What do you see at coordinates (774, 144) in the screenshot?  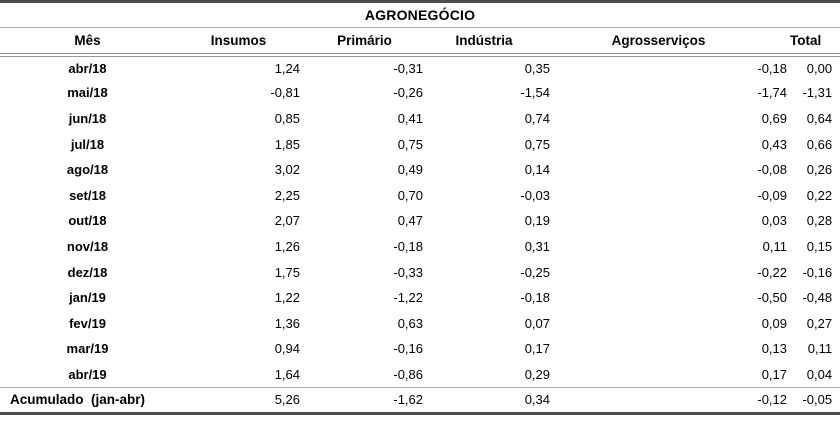 I see `agrosservicos-value-cell: 0,43` at bounding box center [774, 144].